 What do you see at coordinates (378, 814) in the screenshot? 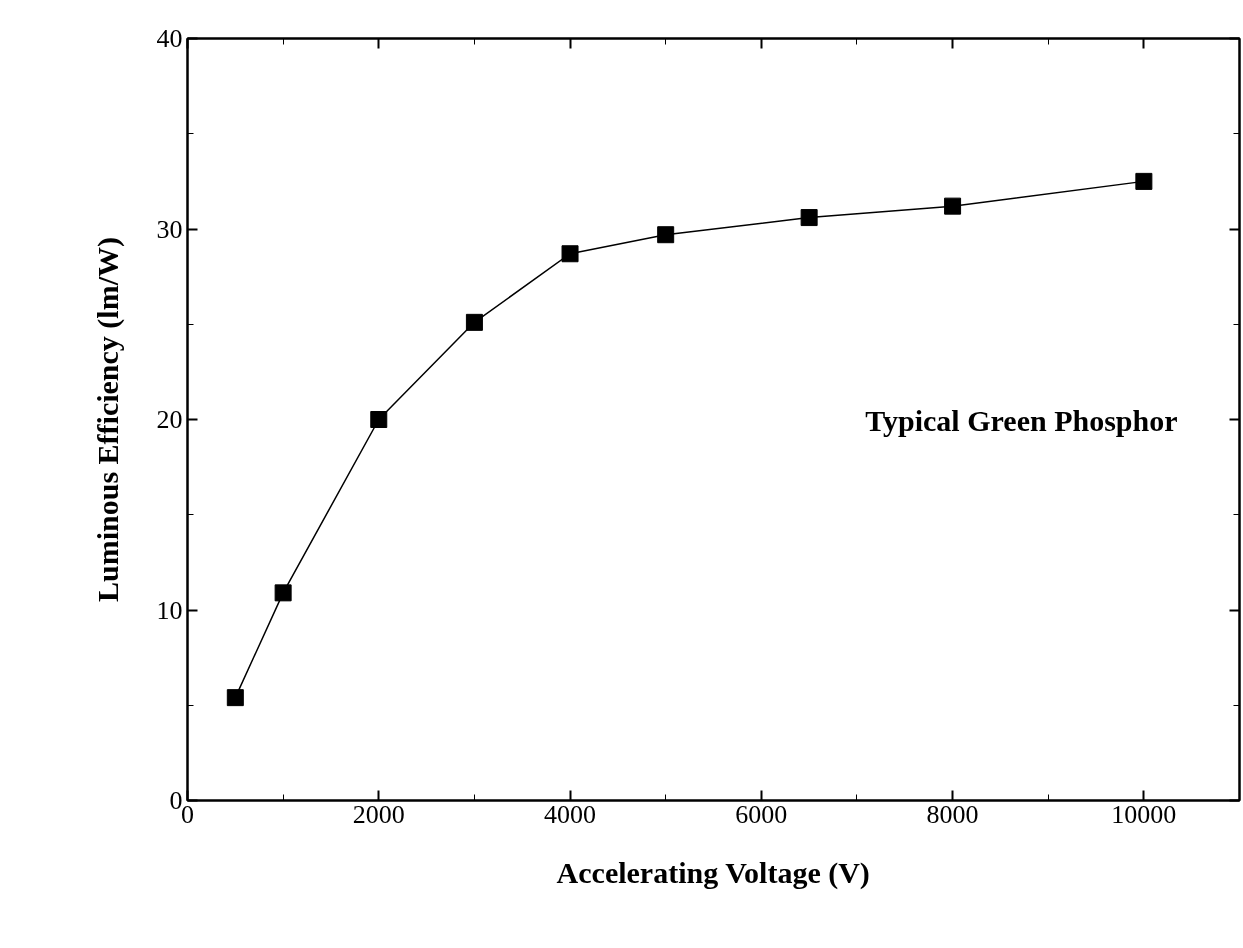
I see `x-tick-label: 2000` at bounding box center [378, 814].